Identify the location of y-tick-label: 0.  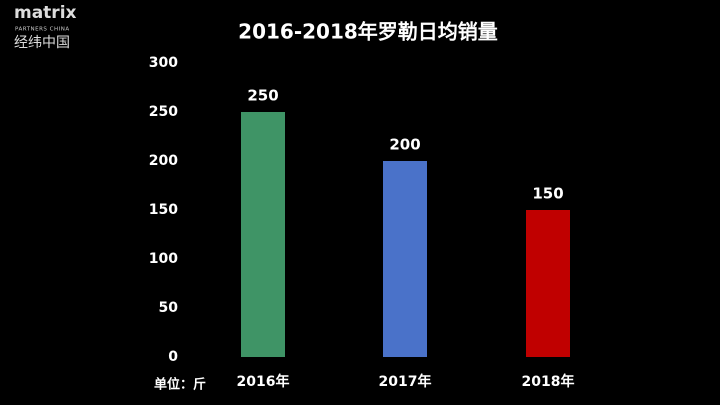
(173, 357).